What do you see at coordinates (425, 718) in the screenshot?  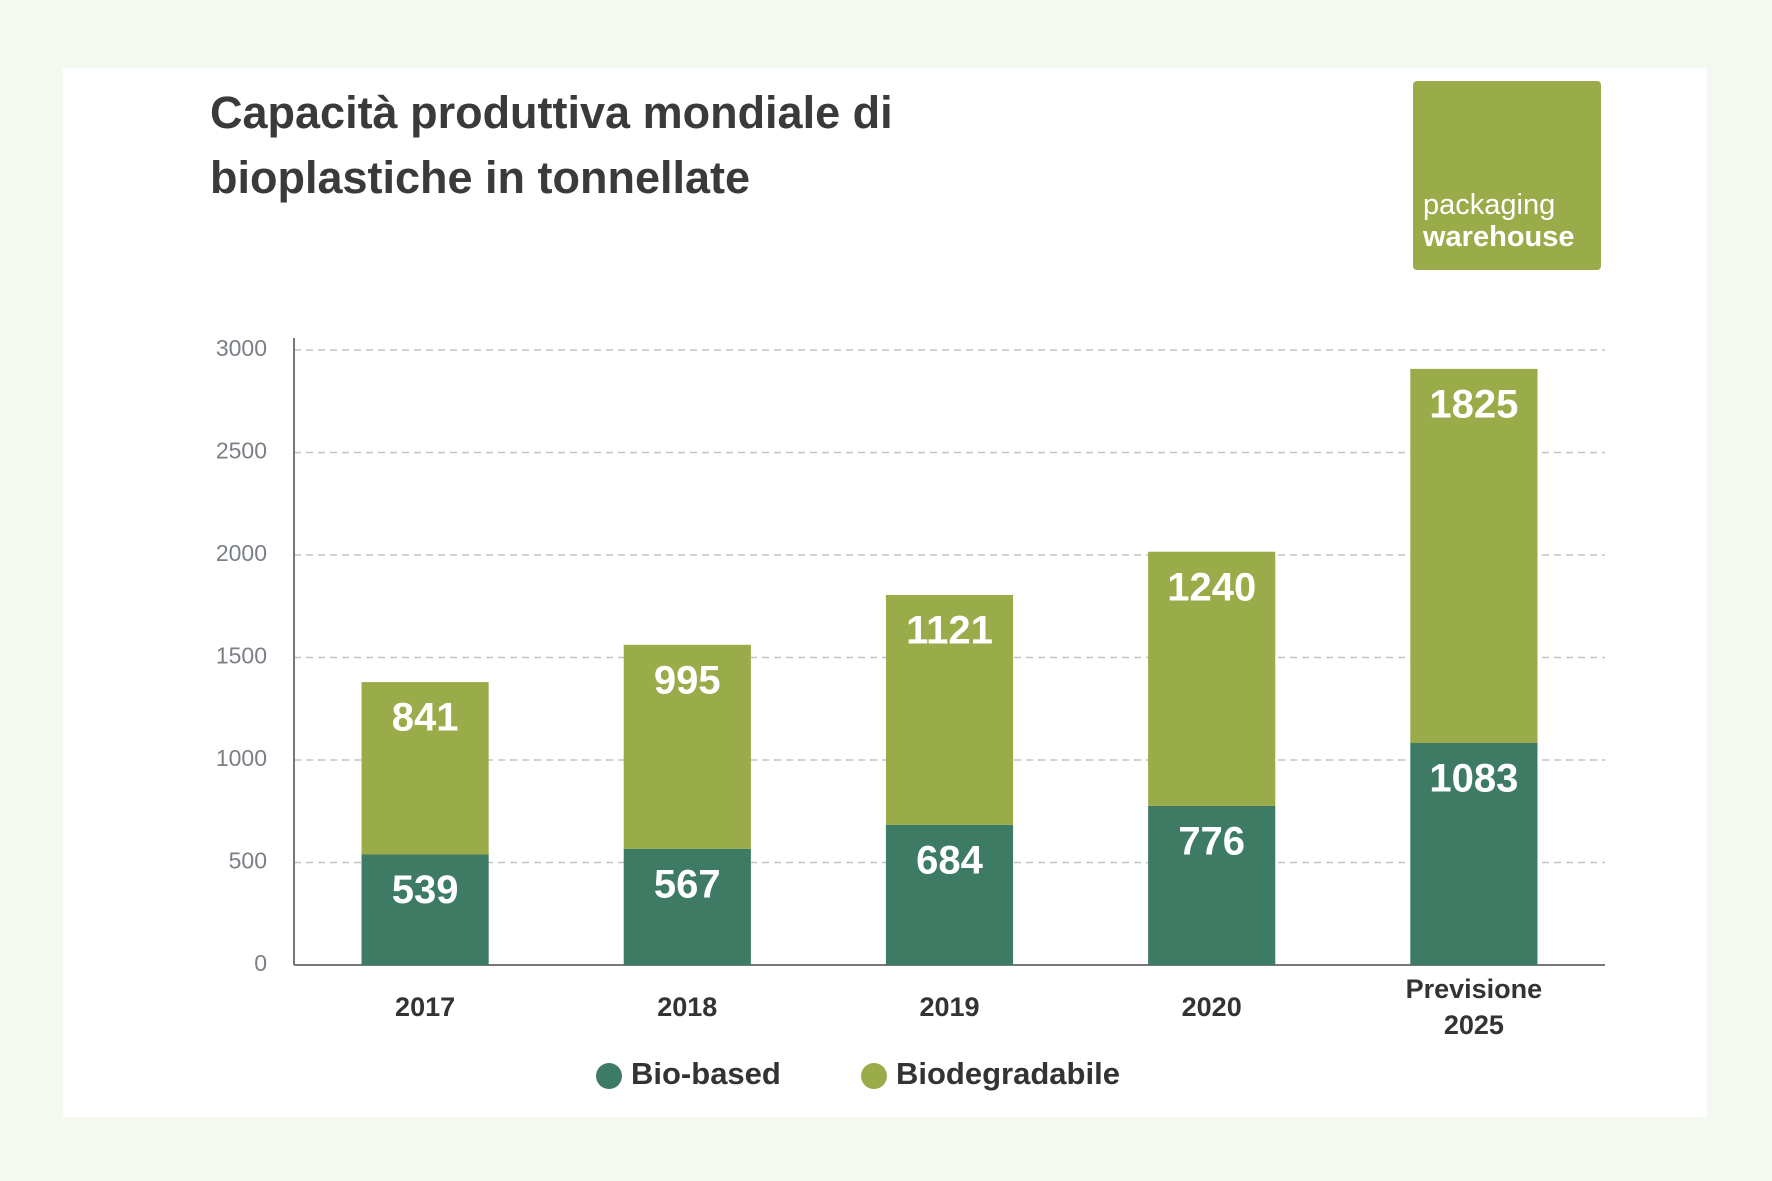 I see `data-label: 841` at bounding box center [425, 718].